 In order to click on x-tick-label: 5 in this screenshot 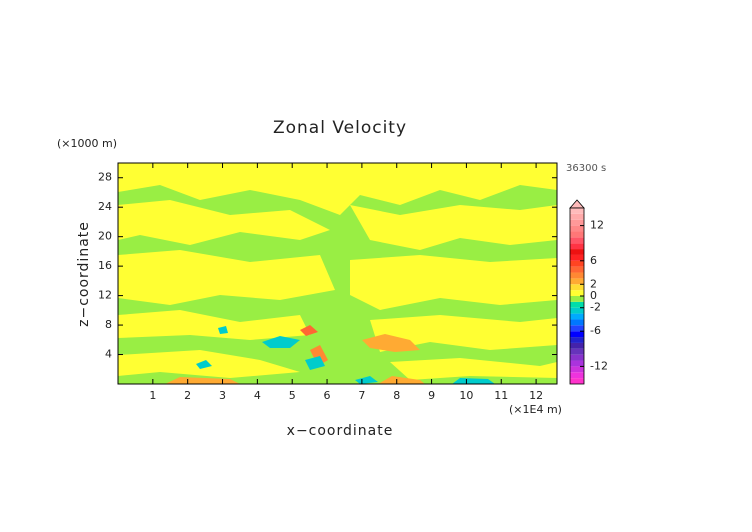, I will do `click(292, 395)`.